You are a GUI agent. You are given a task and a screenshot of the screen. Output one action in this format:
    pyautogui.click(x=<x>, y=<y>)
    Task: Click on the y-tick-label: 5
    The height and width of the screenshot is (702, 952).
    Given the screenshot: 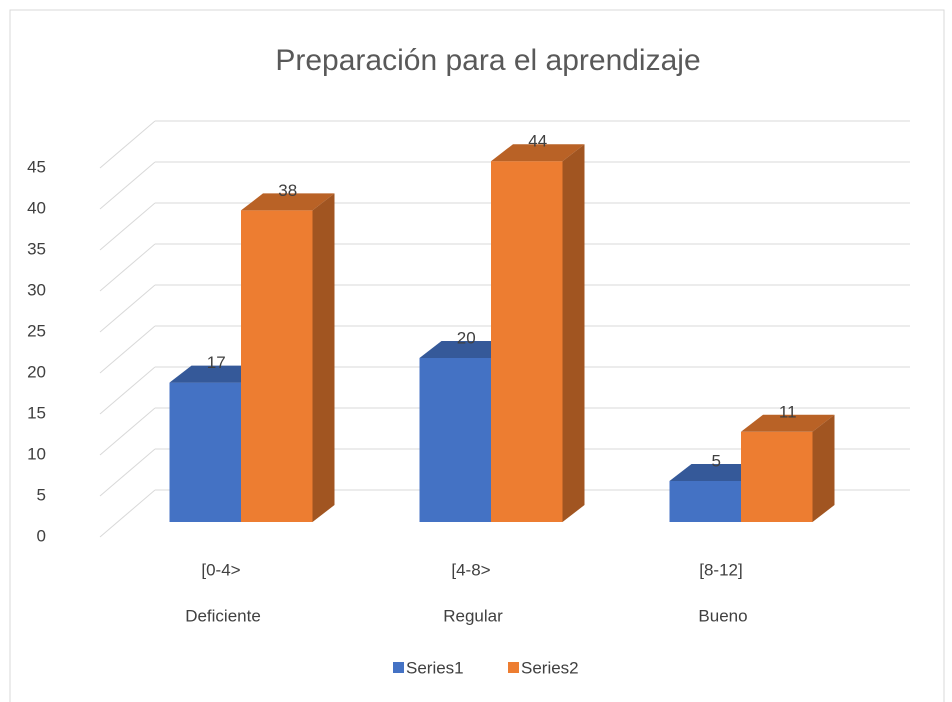 What is the action you would take?
    pyautogui.click(x=41, y=494)
    